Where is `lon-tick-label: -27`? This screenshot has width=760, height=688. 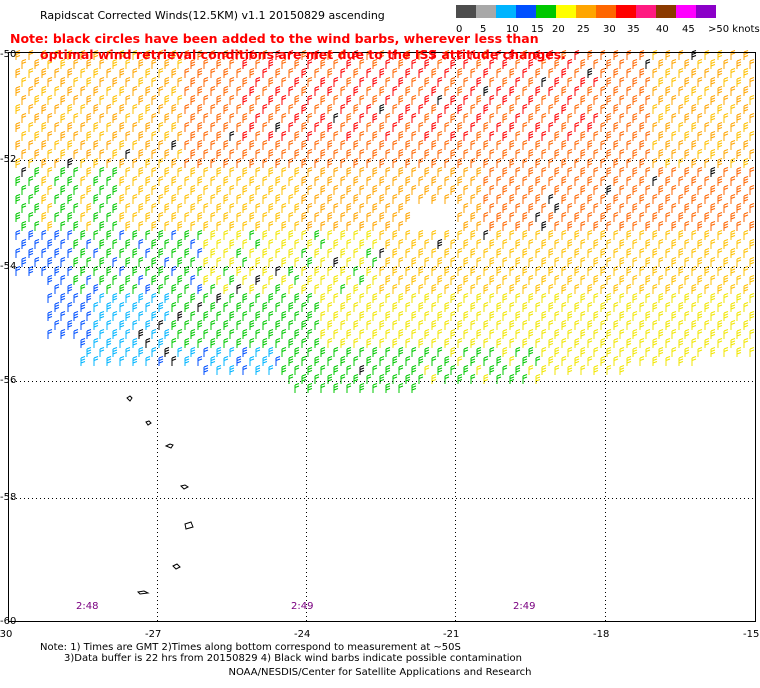
lon-tick-label: -27 is located at coordinates (153, 634).